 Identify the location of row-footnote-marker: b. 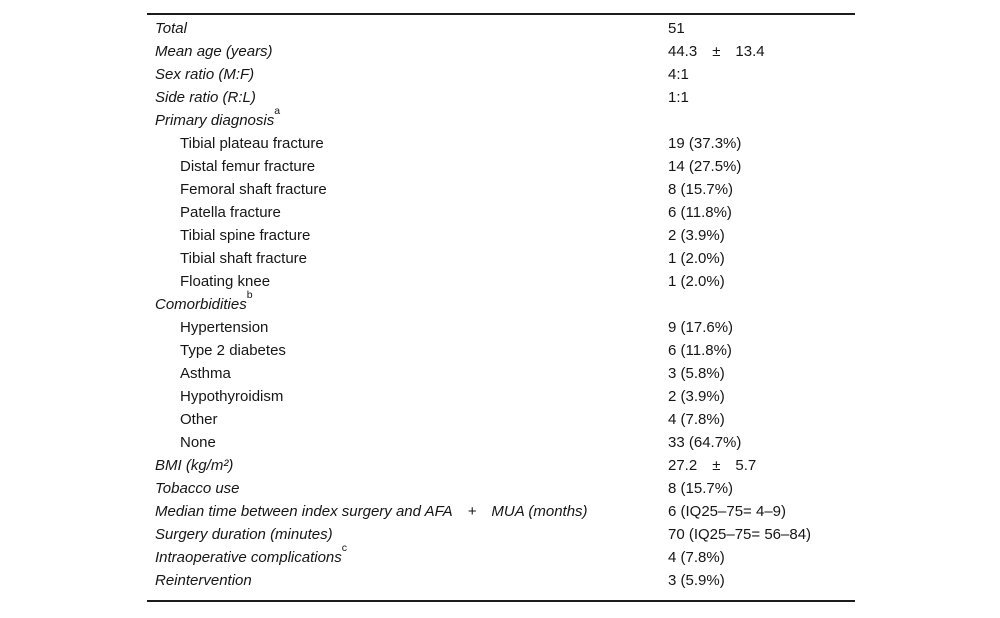
(249, 295).